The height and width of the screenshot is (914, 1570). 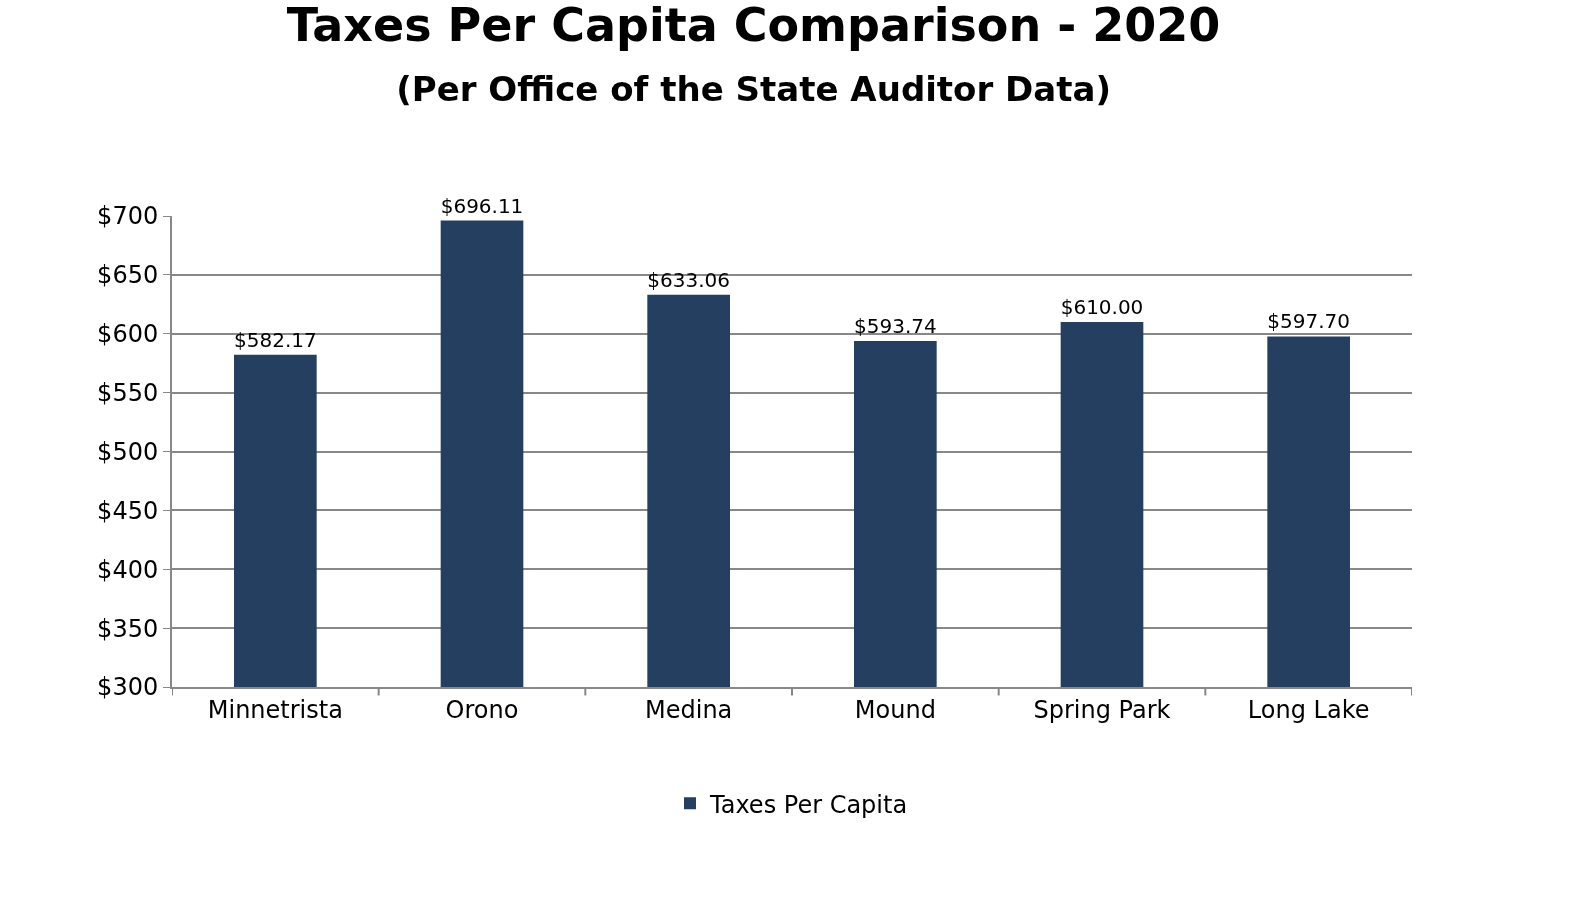 What do you see at coordinates (128, 628) in the screenshot?
I see `y-tick-label: $350` at bounding box center [128, 628].